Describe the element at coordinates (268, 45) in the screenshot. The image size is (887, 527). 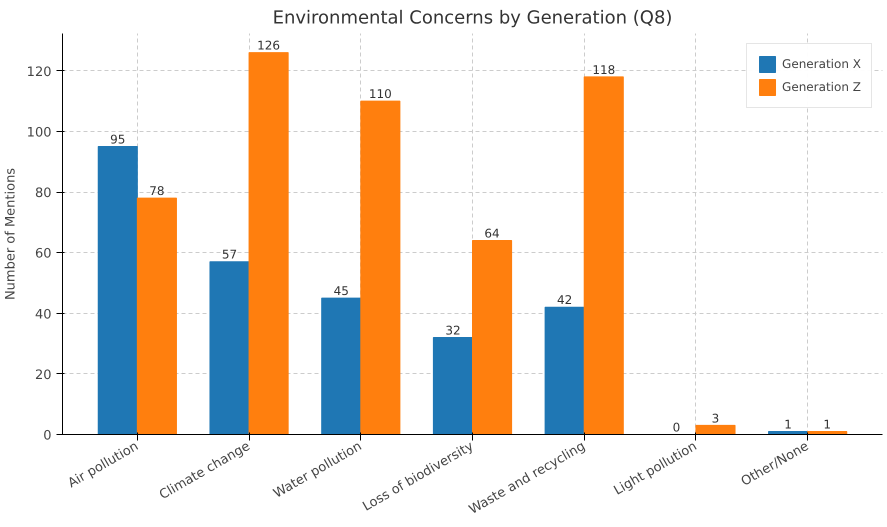
I see `data-label: 126` at that location.